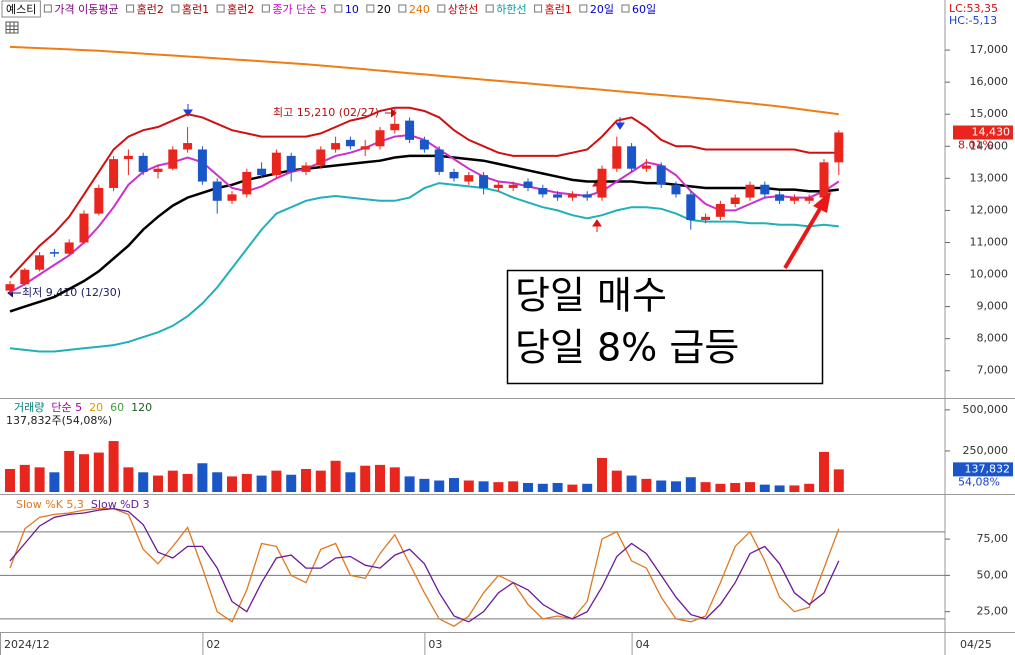  What do you see at coordinates (352, 9) in the screenshot?
I see `legend-item: 10` at bounding box center [352, 9].